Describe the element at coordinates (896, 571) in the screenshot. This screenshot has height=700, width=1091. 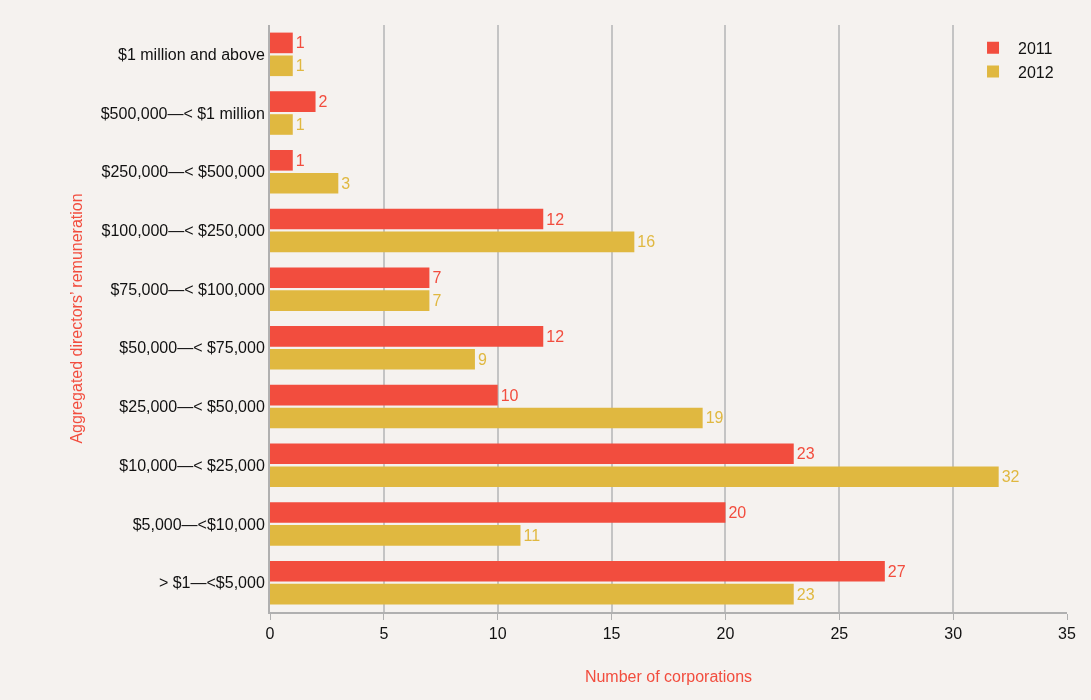
I see `data-label: 27` at that location.